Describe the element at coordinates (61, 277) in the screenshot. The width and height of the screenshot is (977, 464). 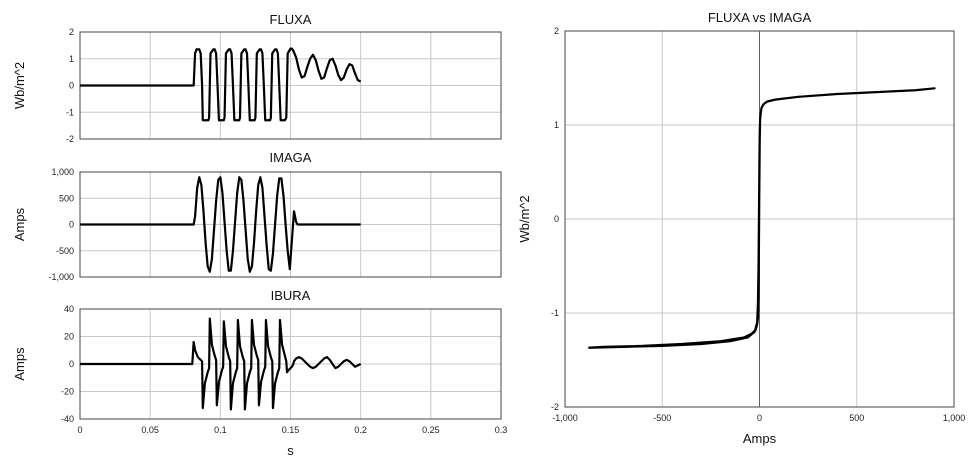
I see `y-tick-label: -1,000` at that location.